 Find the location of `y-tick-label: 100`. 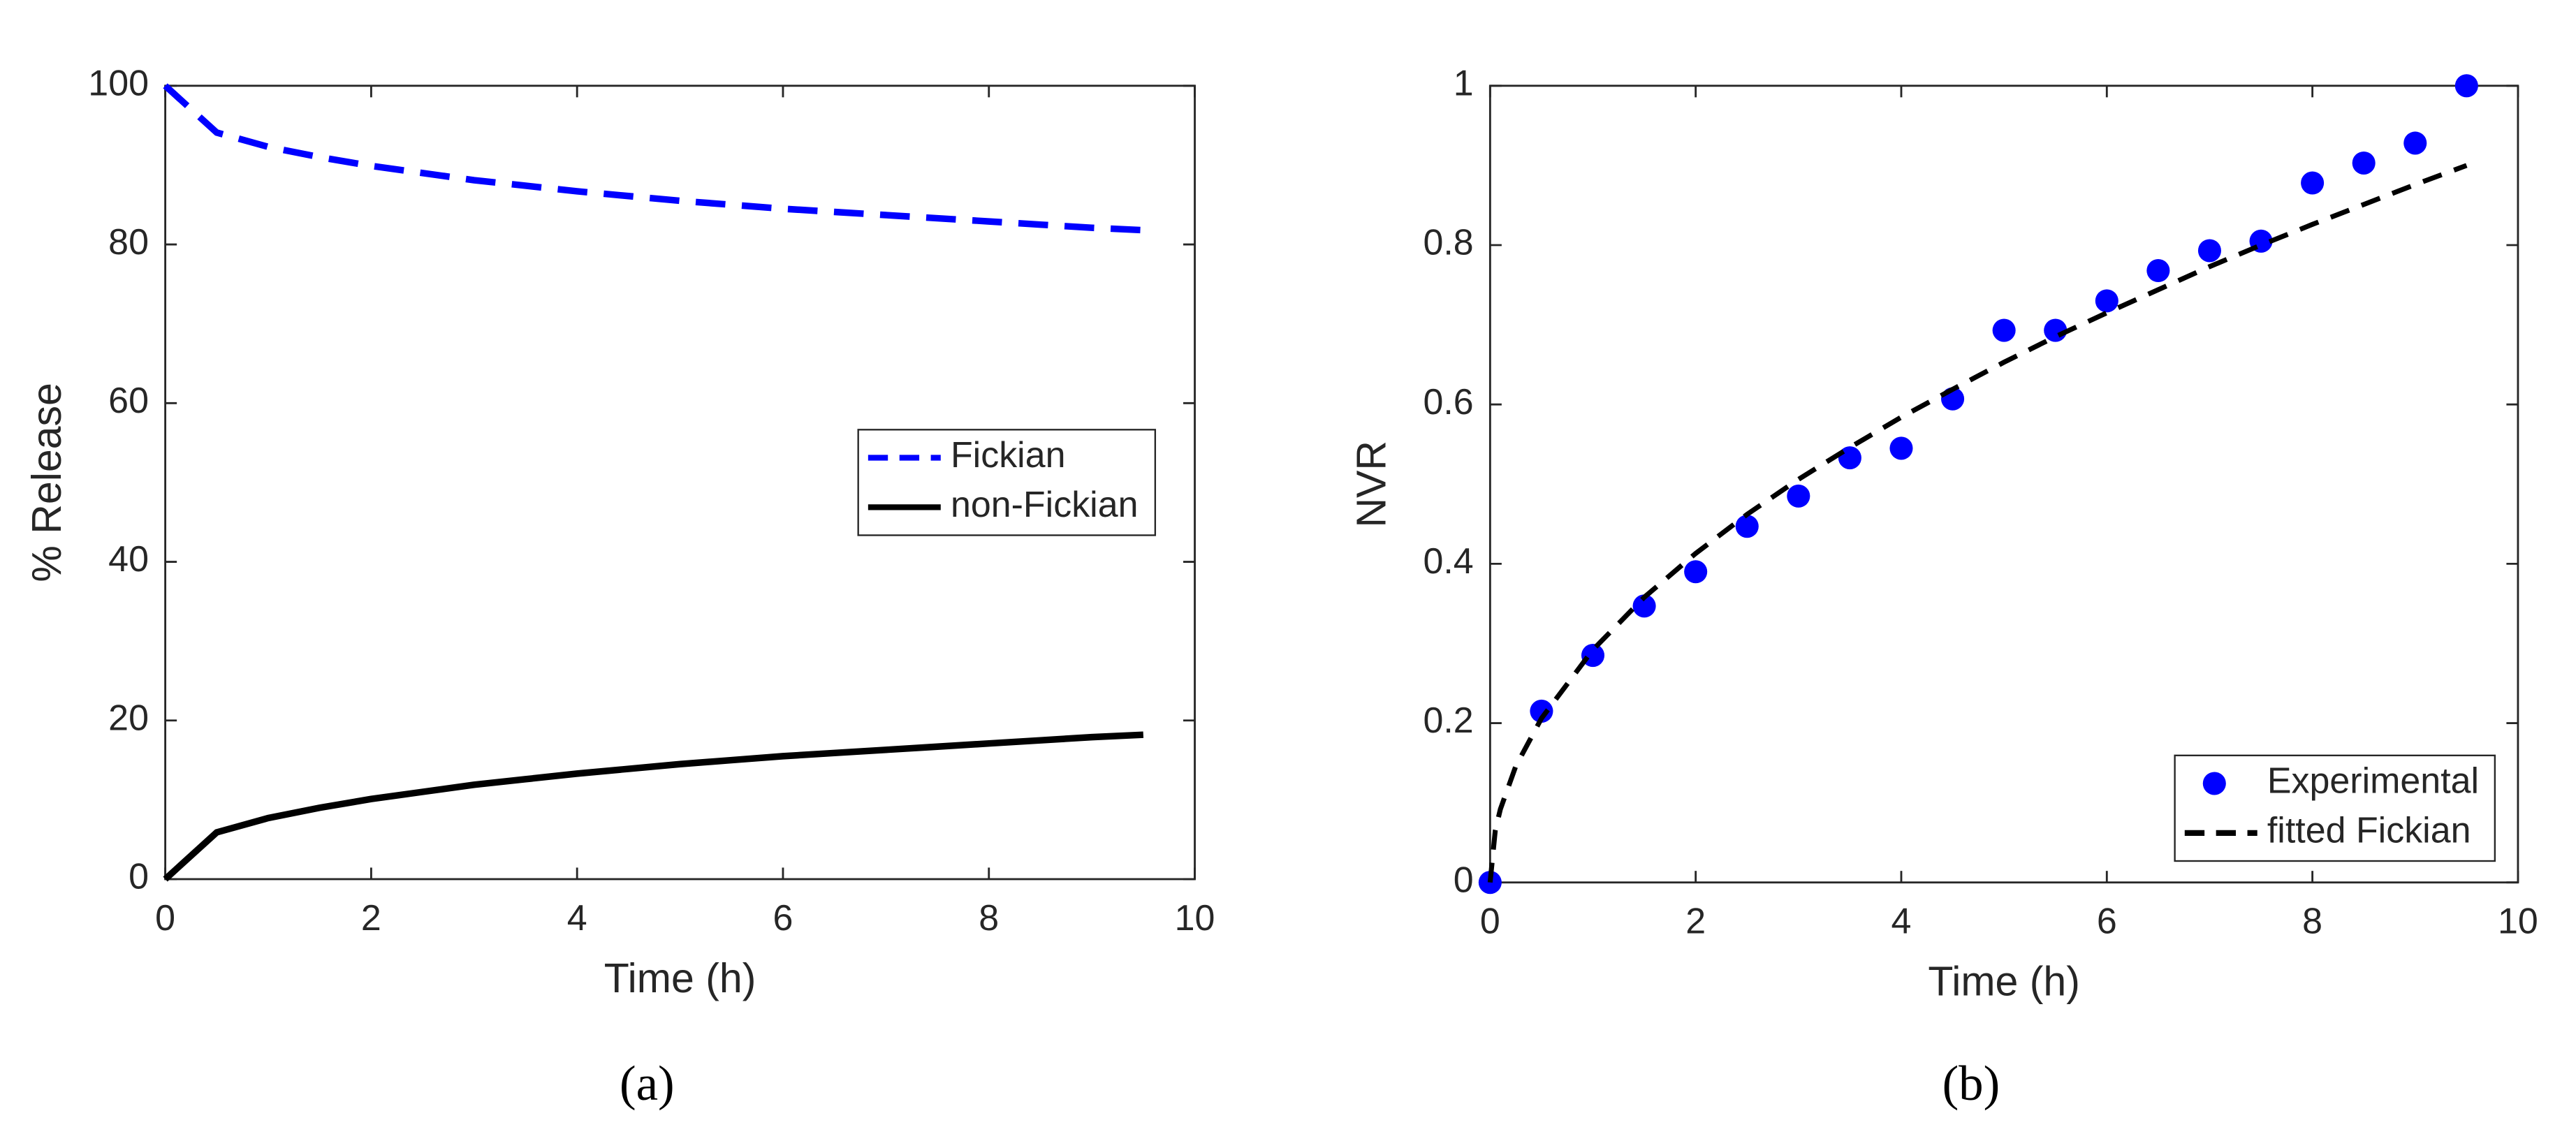

y-tick-label: 100 is located at coordinates (119, 84).